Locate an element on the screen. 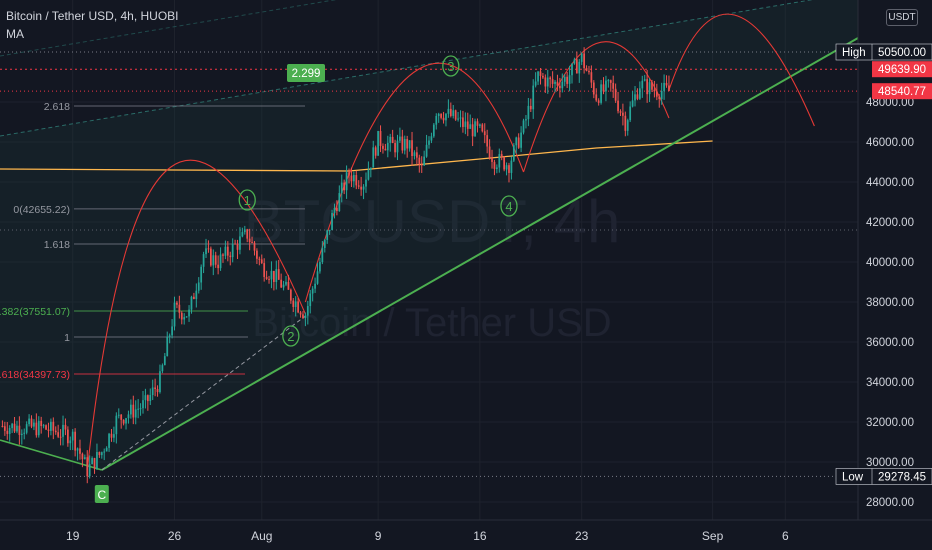  watermark-name: Bitcoin / Tether USD is located at coordinates (431, 323).